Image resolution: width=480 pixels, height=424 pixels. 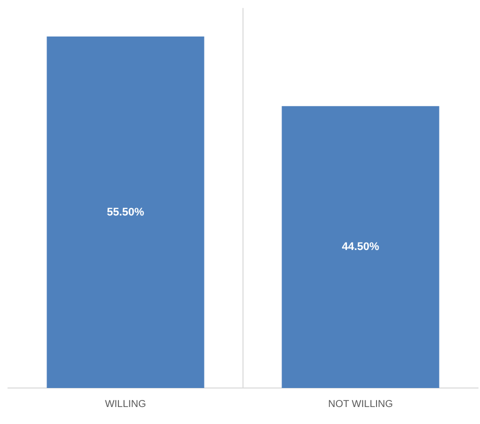 I want to click on data-label: 44.50%, so click(x=361, y=247).